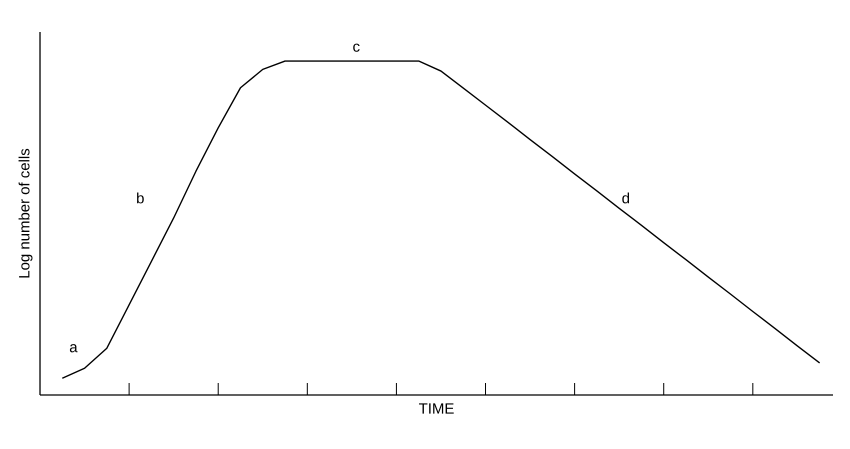  Describe the element at coordinates (25, 213) in the screenshot. I see `y-axis-title: Log number of cells` at that location.